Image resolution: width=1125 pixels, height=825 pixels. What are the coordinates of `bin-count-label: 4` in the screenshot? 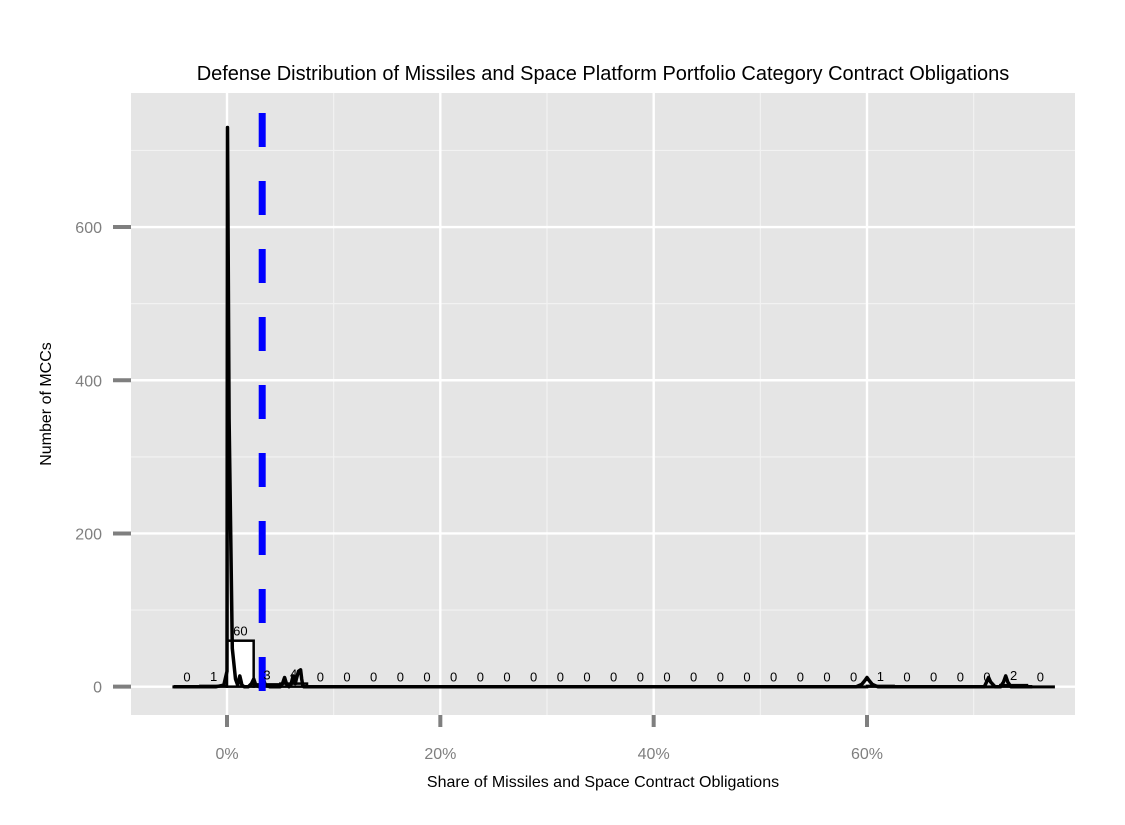 It's located at (293, 674).